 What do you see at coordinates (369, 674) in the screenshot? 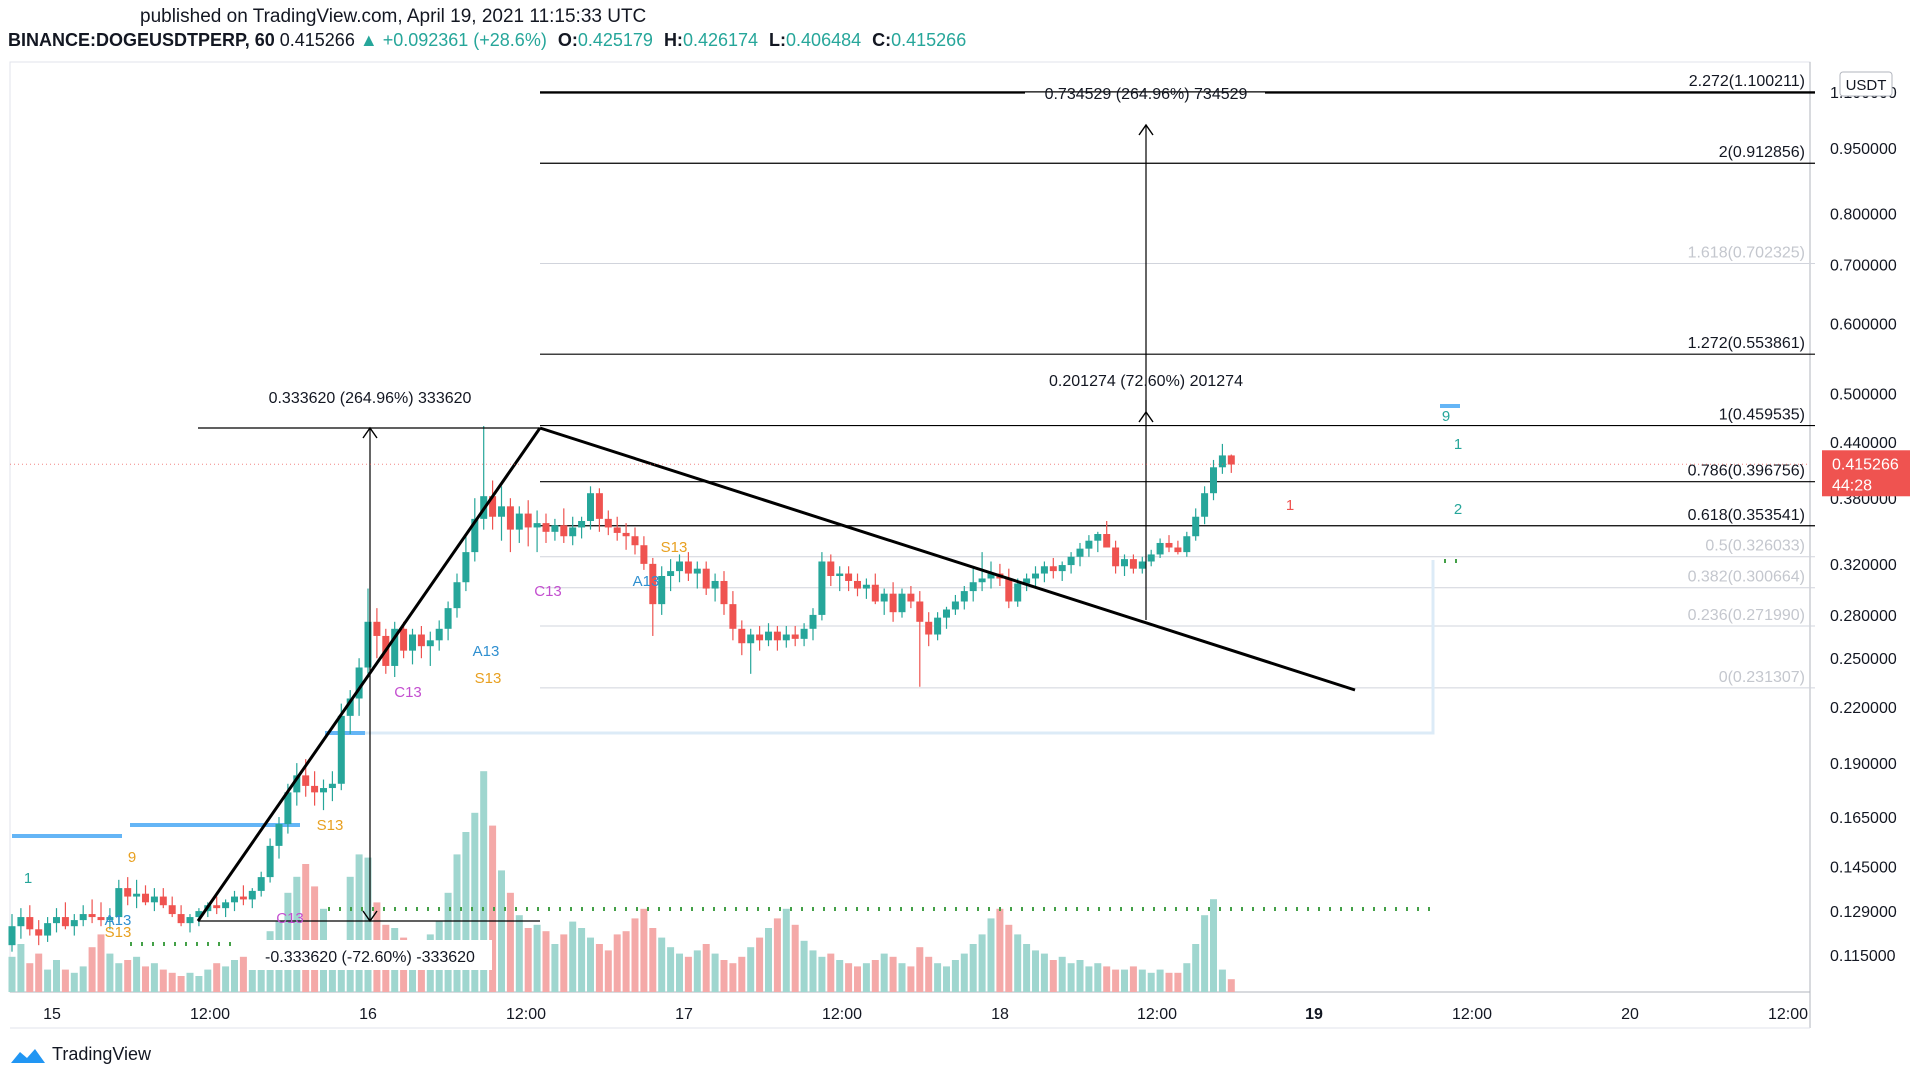
I see `pole-trend-line` at bounding box center [369, 674].